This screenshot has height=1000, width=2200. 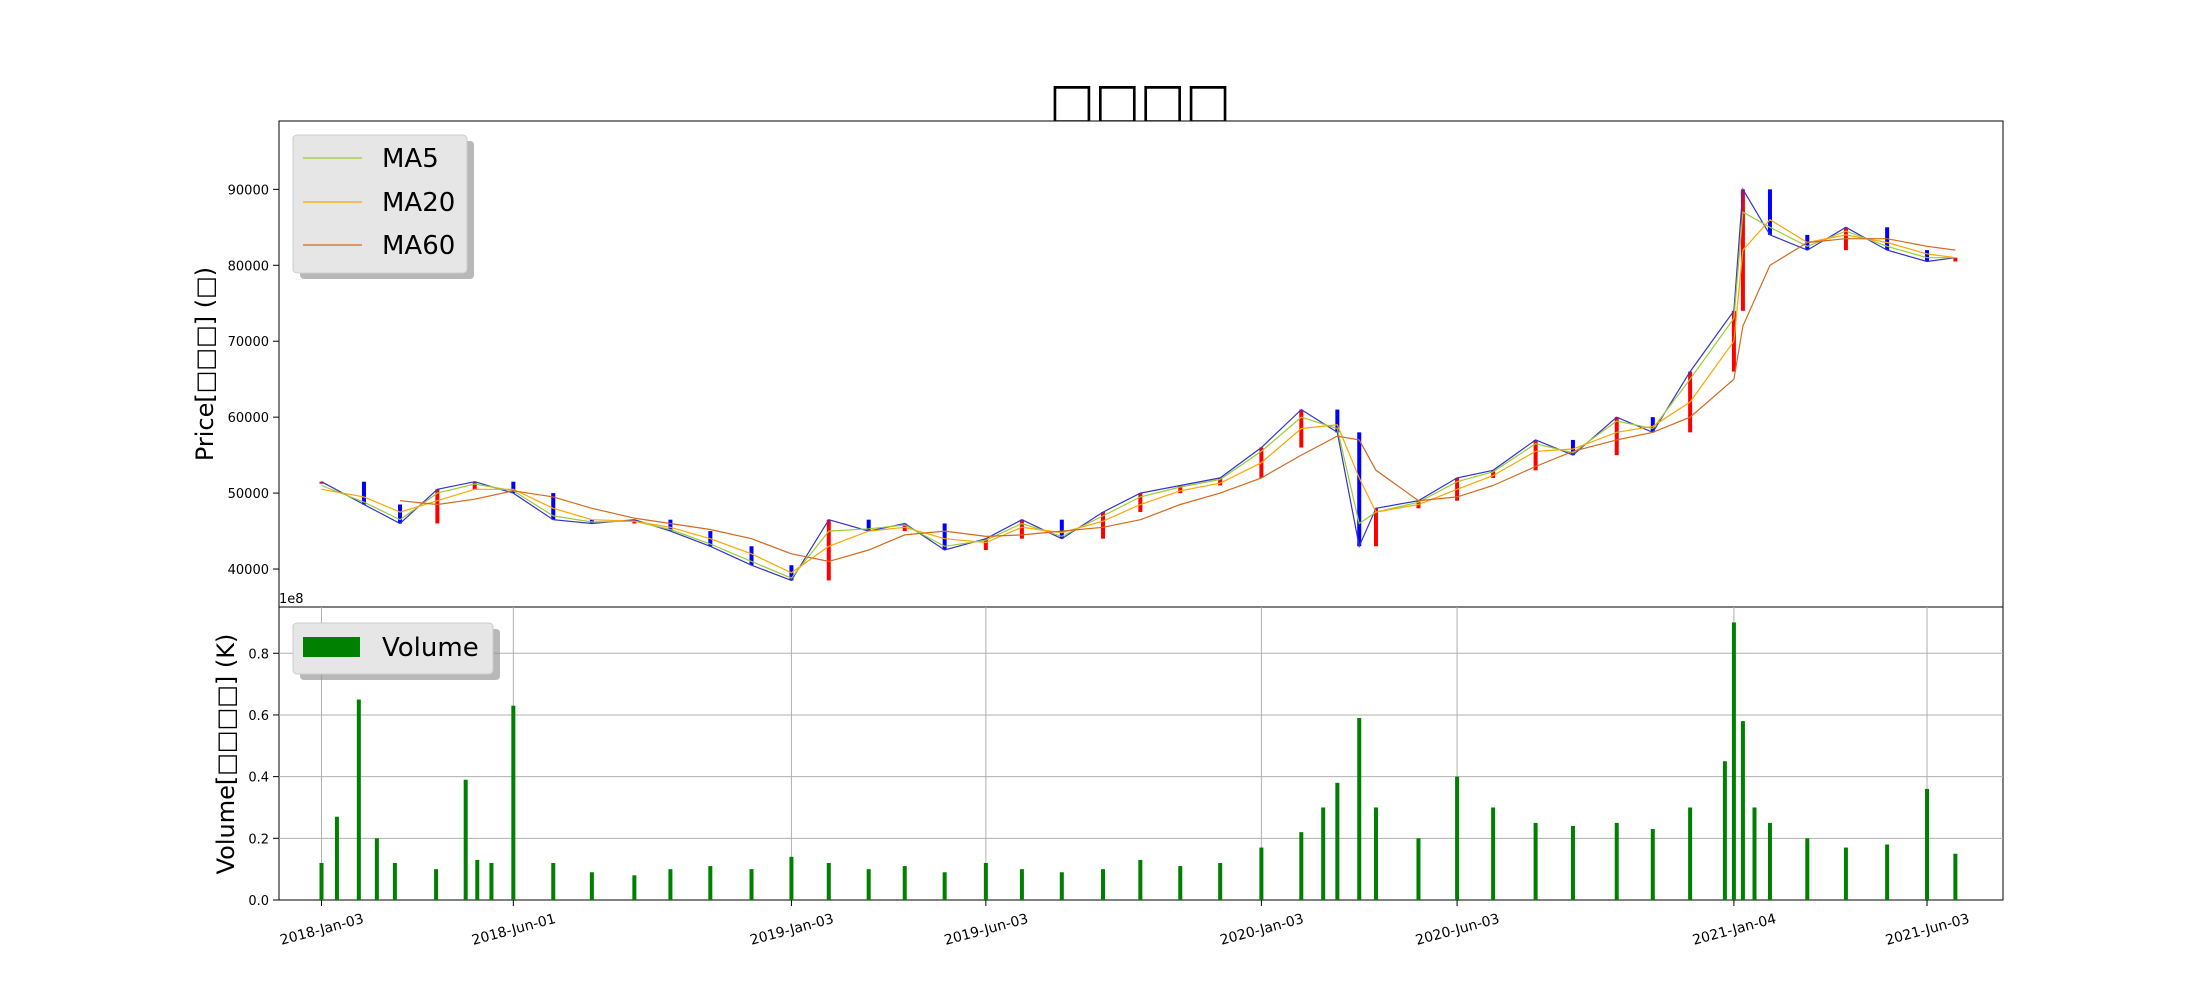 I want to click on price-ytick-label: 70000, so click(x=248, y=342).